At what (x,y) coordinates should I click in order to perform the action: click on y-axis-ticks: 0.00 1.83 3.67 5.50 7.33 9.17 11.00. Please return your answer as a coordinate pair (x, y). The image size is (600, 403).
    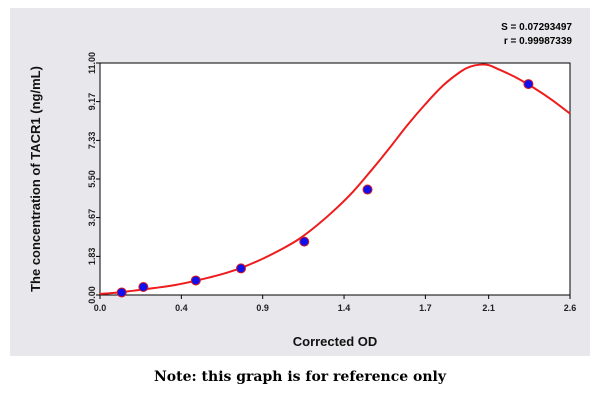
    Looking at the image, I should click on (93, 178).